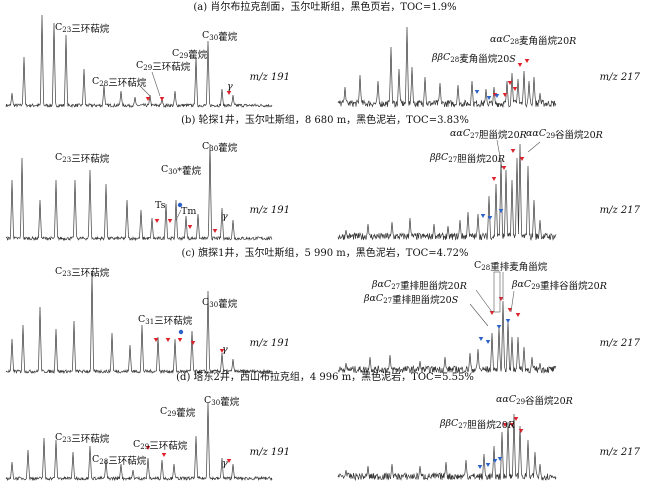  I want to click on peak-label-c31-tricyclic: C31三环萜烷, so click(165, 320).